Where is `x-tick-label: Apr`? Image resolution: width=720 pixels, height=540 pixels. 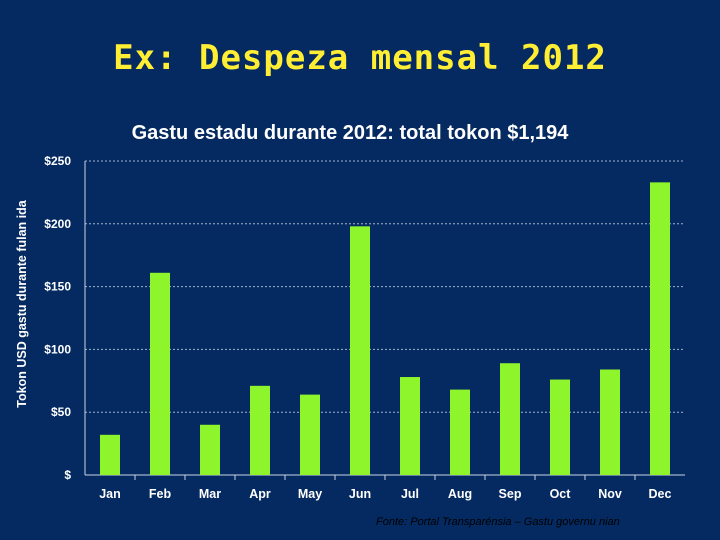
x-tick-label: Apr is located at coordinates (260, 494).